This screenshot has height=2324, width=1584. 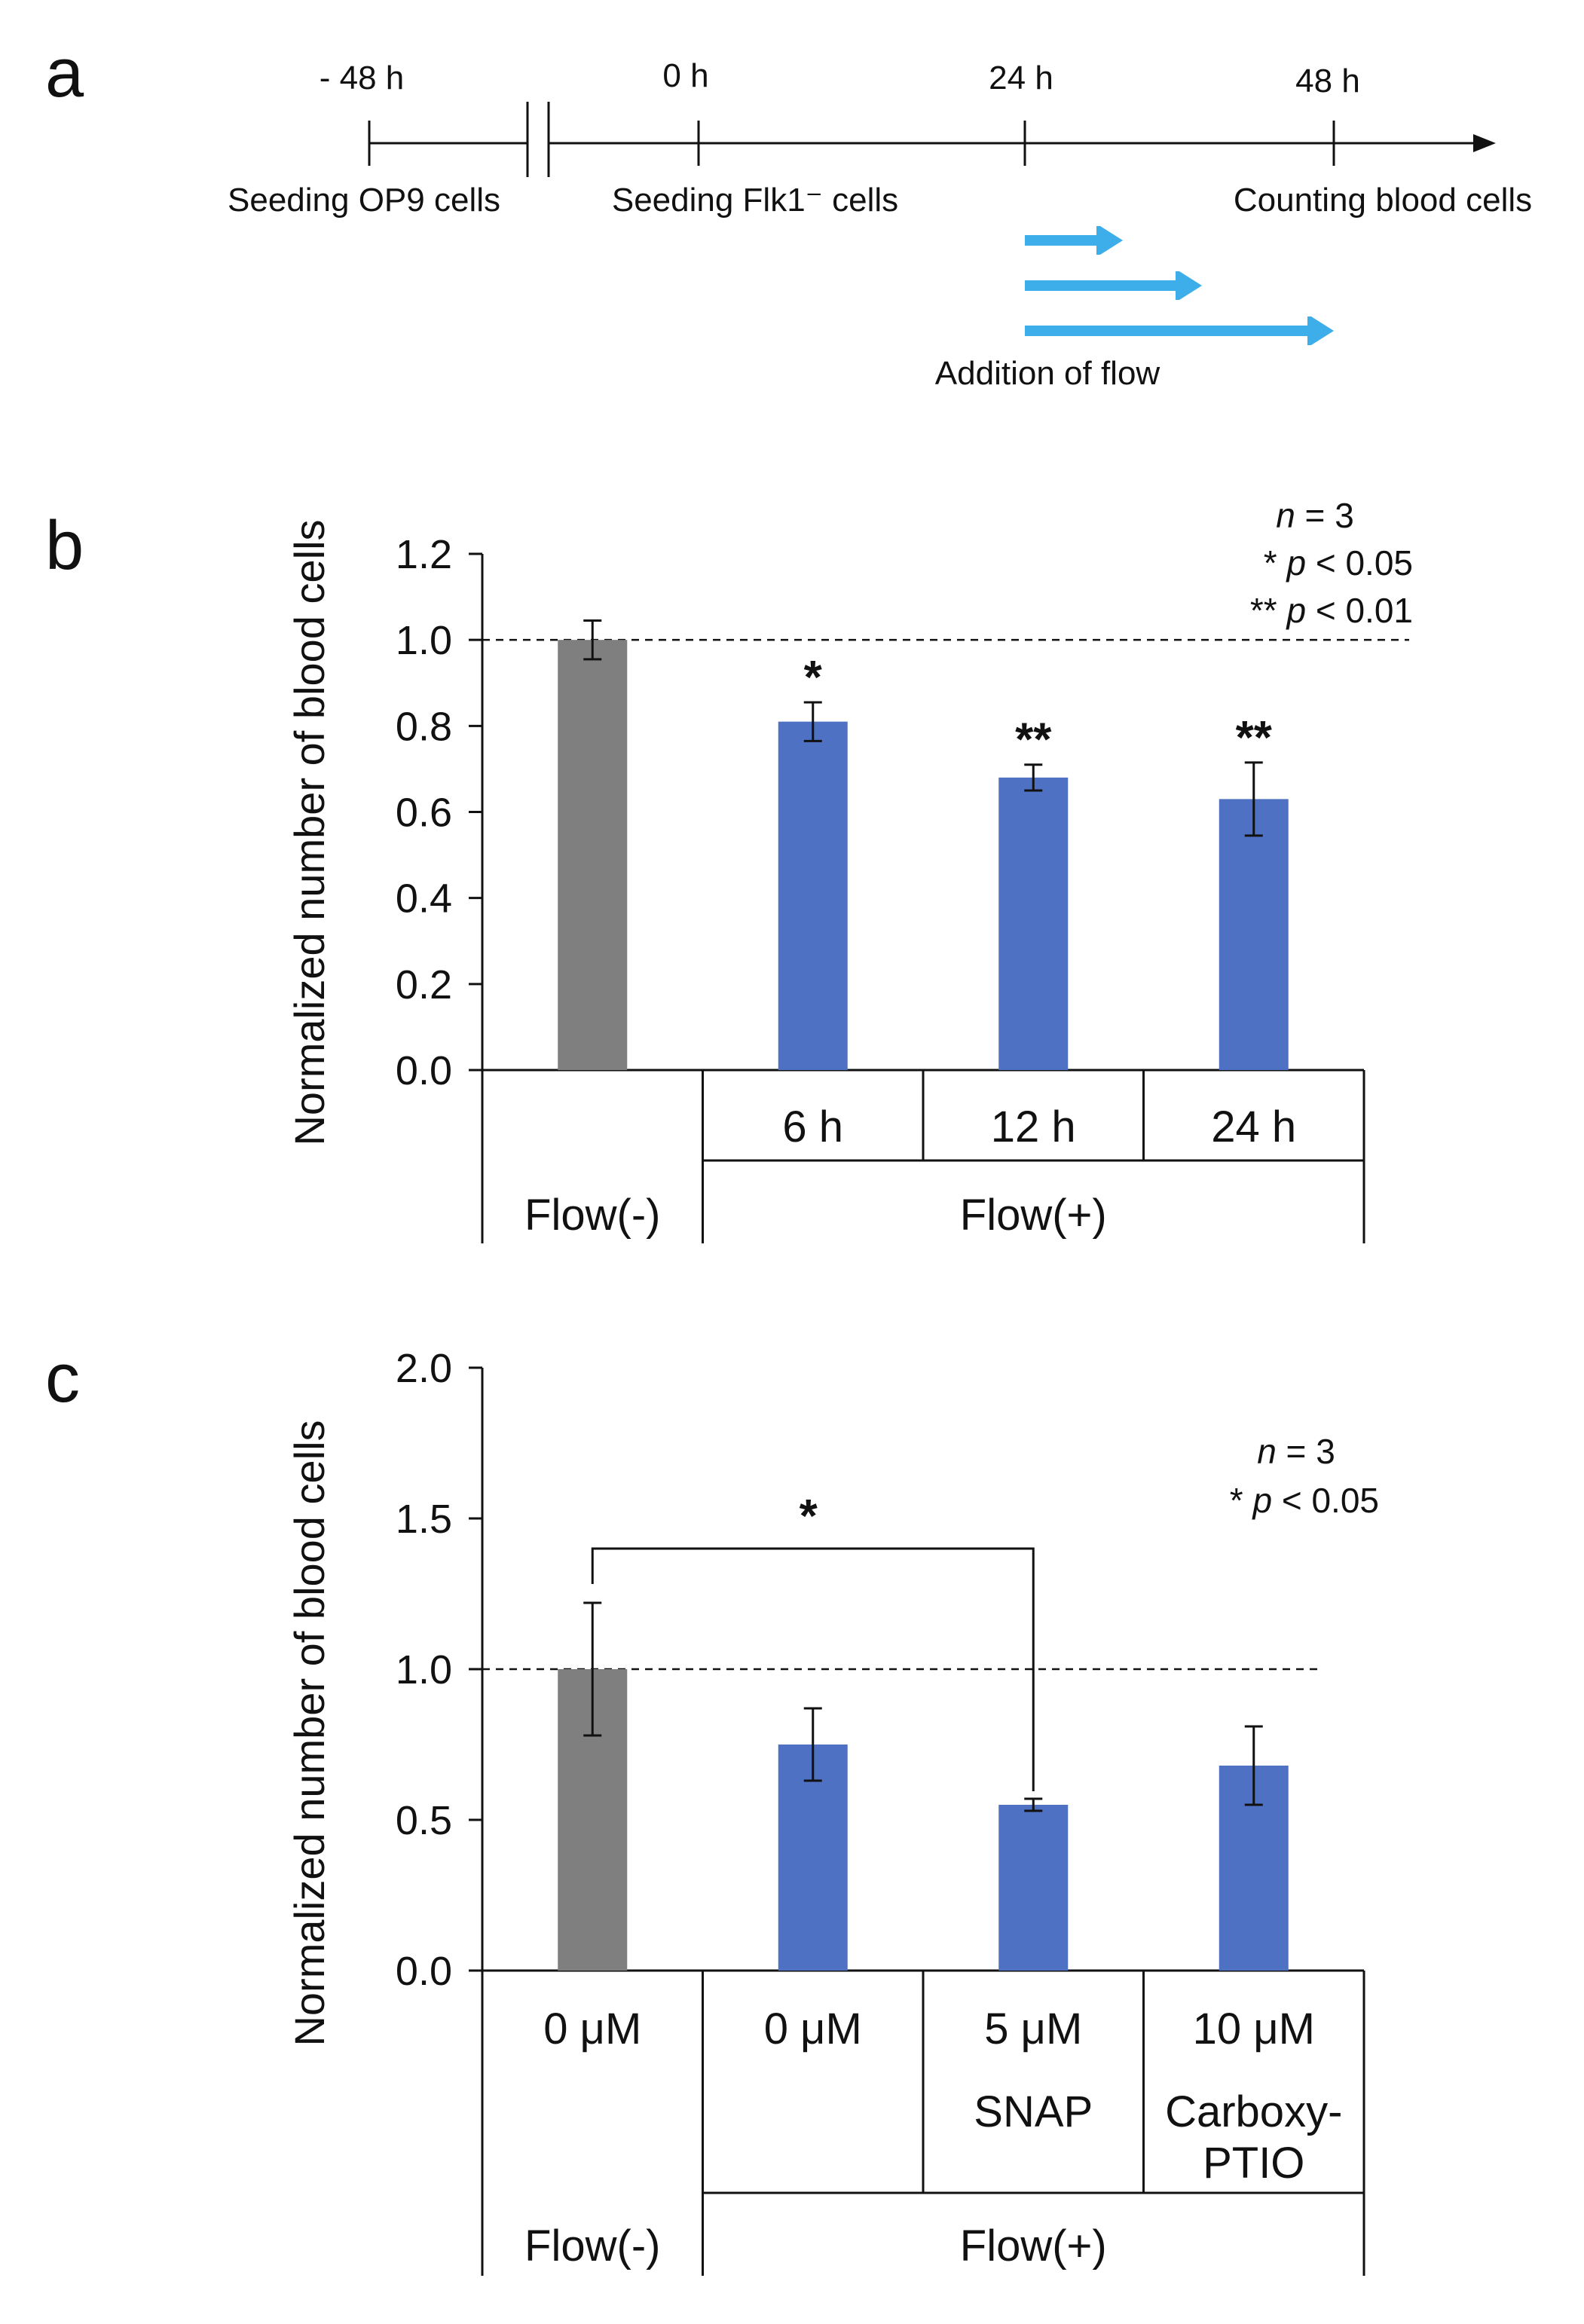 I want to click on y-ticks: 0.0 0.2 0.4 0.6 0.8 1.0 1.2, so click(x=439, y=812).